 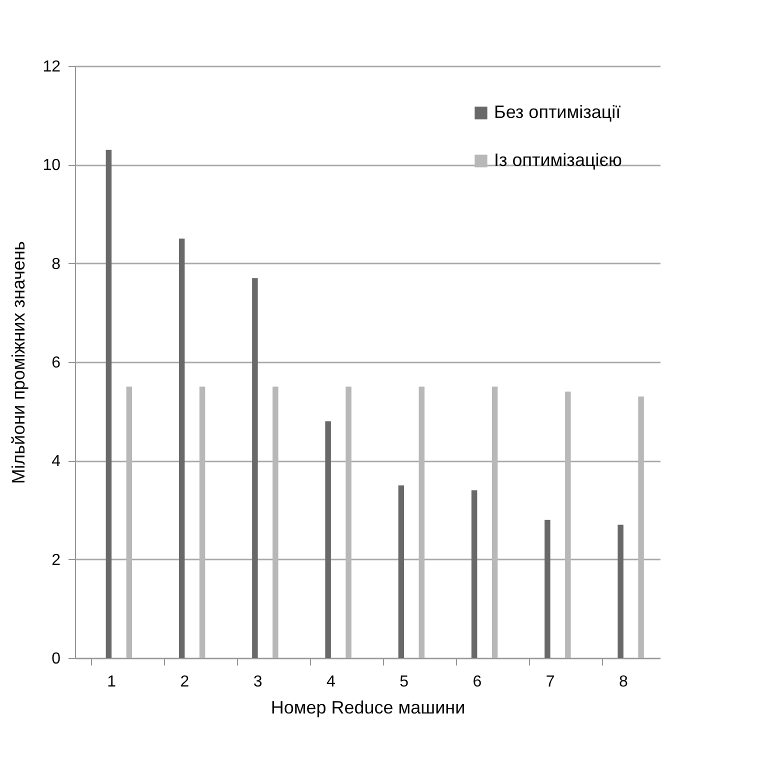 What do you see at coordinates (56, 264) in the screenshot?
I see `y-tick-label: 8` at bounding box center [56, 264].